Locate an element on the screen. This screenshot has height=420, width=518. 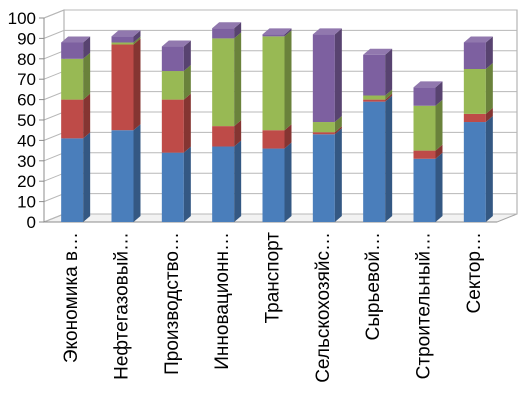
gridline is located at coordinates (280, 14).